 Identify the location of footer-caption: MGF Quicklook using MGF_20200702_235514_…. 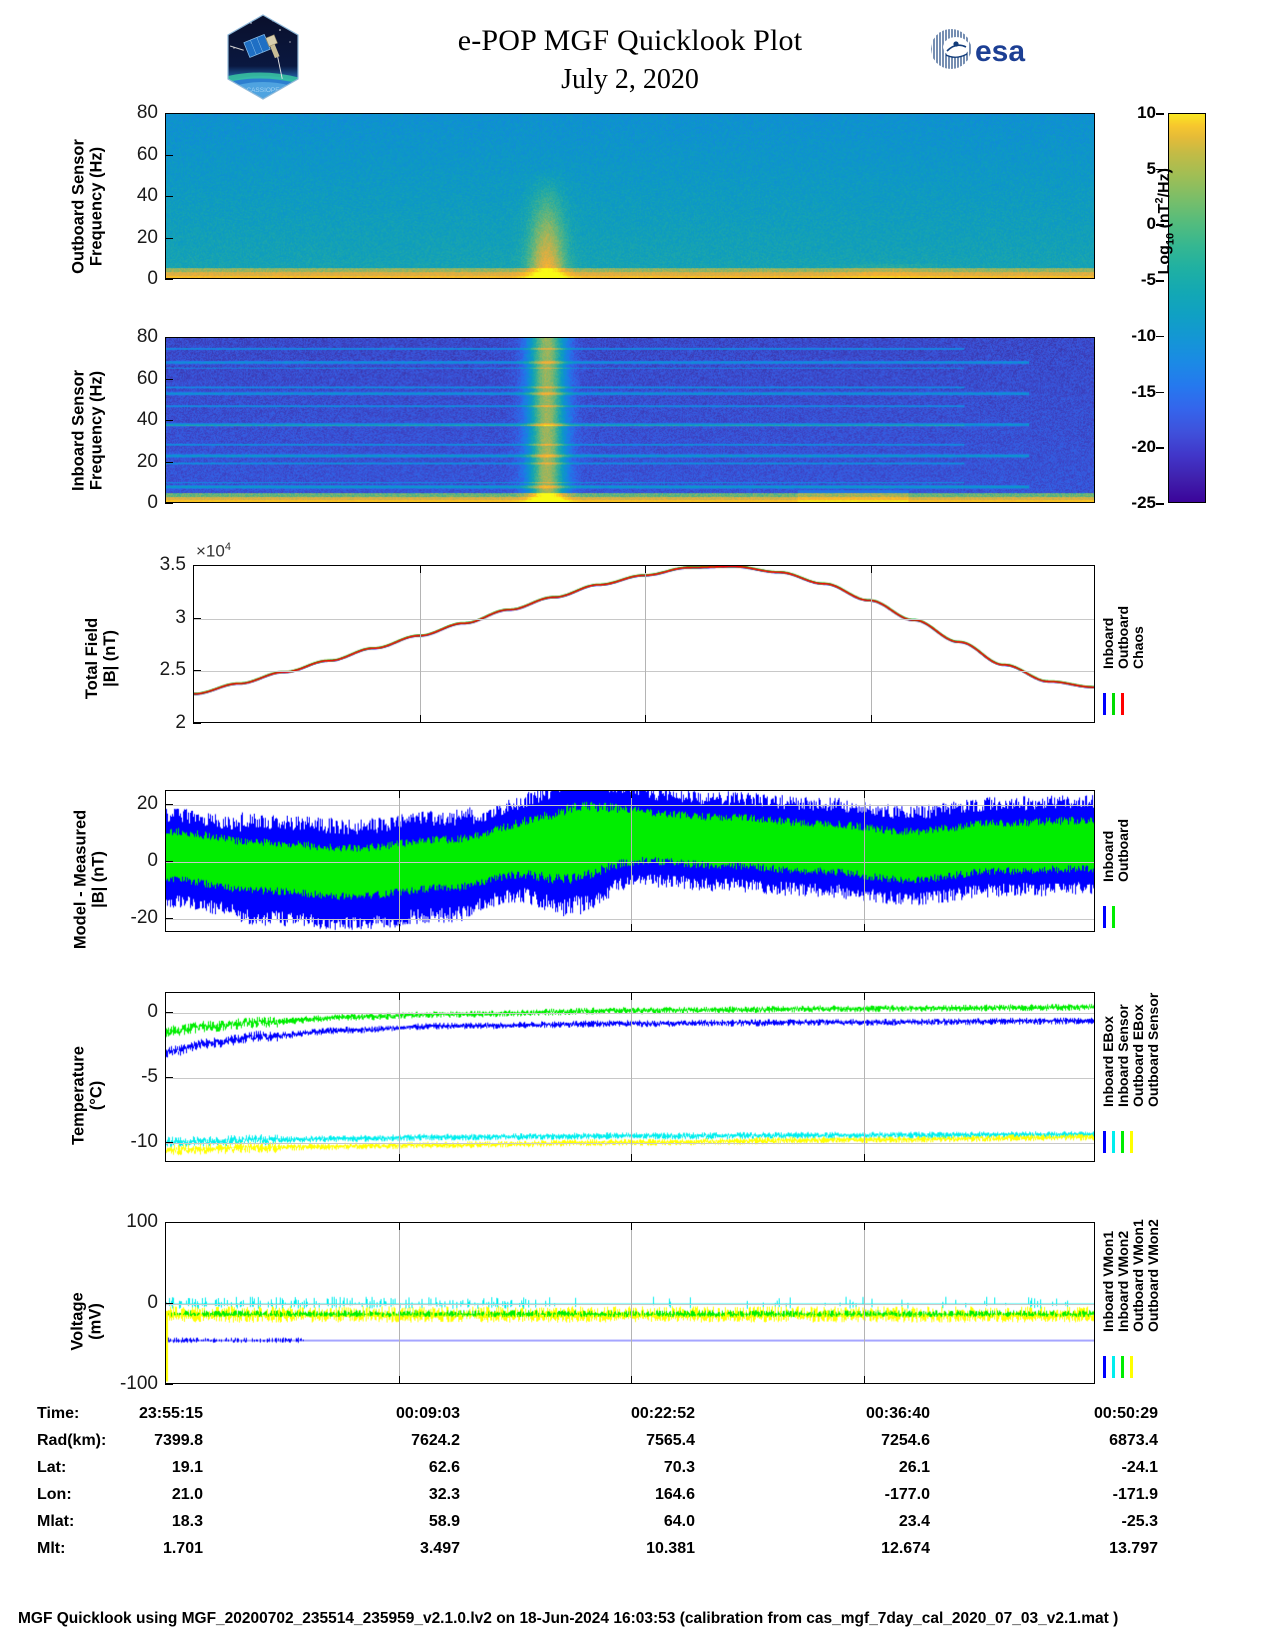
(568, 1618).